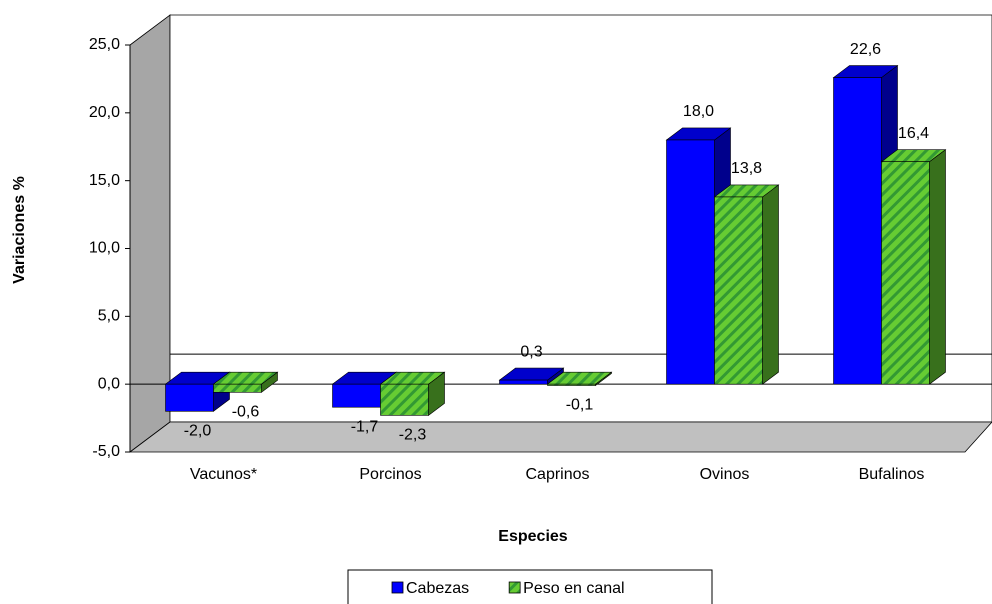 Image resolution: width=992 pixels, height=604 pixels. Describe the element at coordinates (560, 437) in the screenshot. I see `floor` at that location.